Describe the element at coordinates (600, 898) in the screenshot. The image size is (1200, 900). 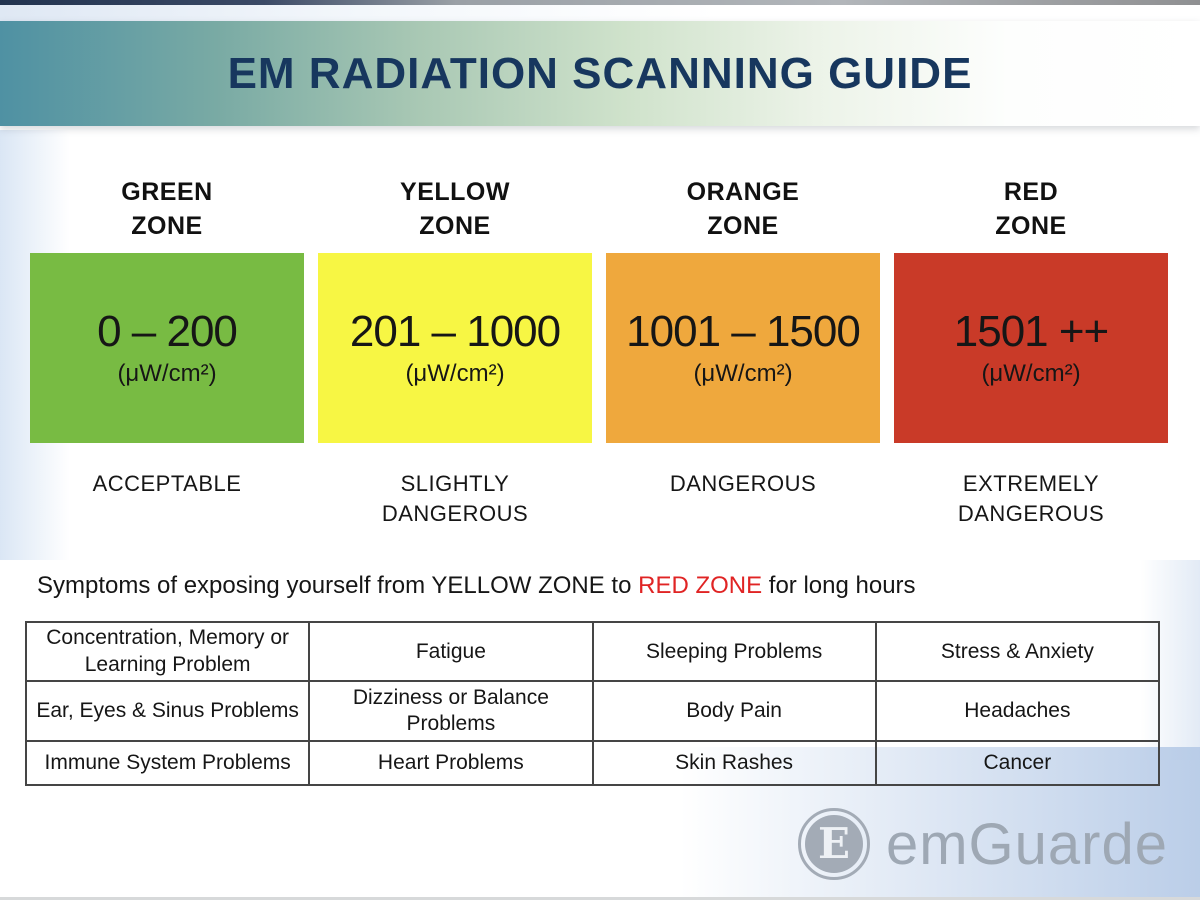
I see `bottom-edge-strip` at that location.